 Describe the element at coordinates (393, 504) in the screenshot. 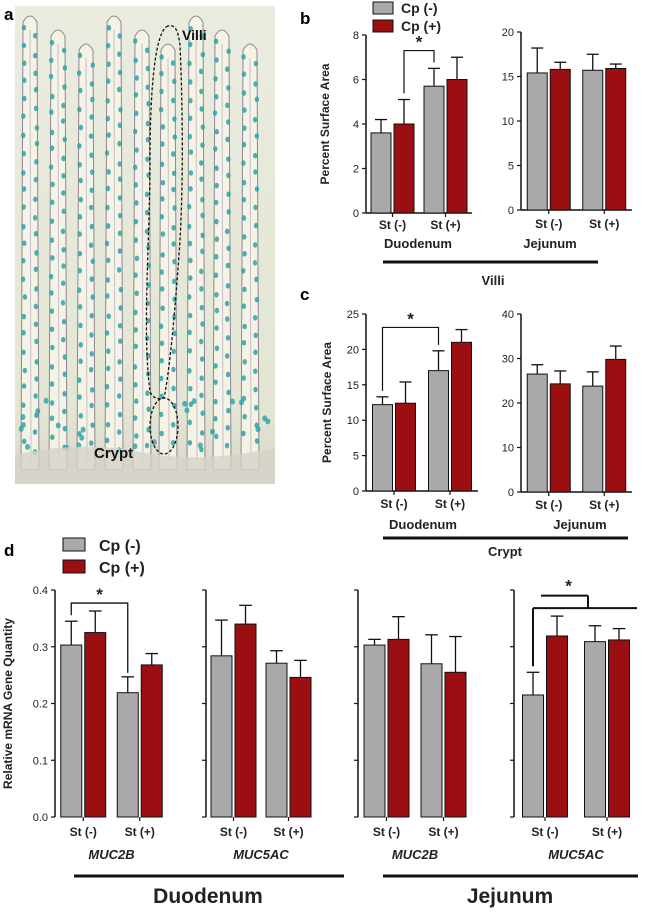

I see `x-tick-label: St (-)` at that location.